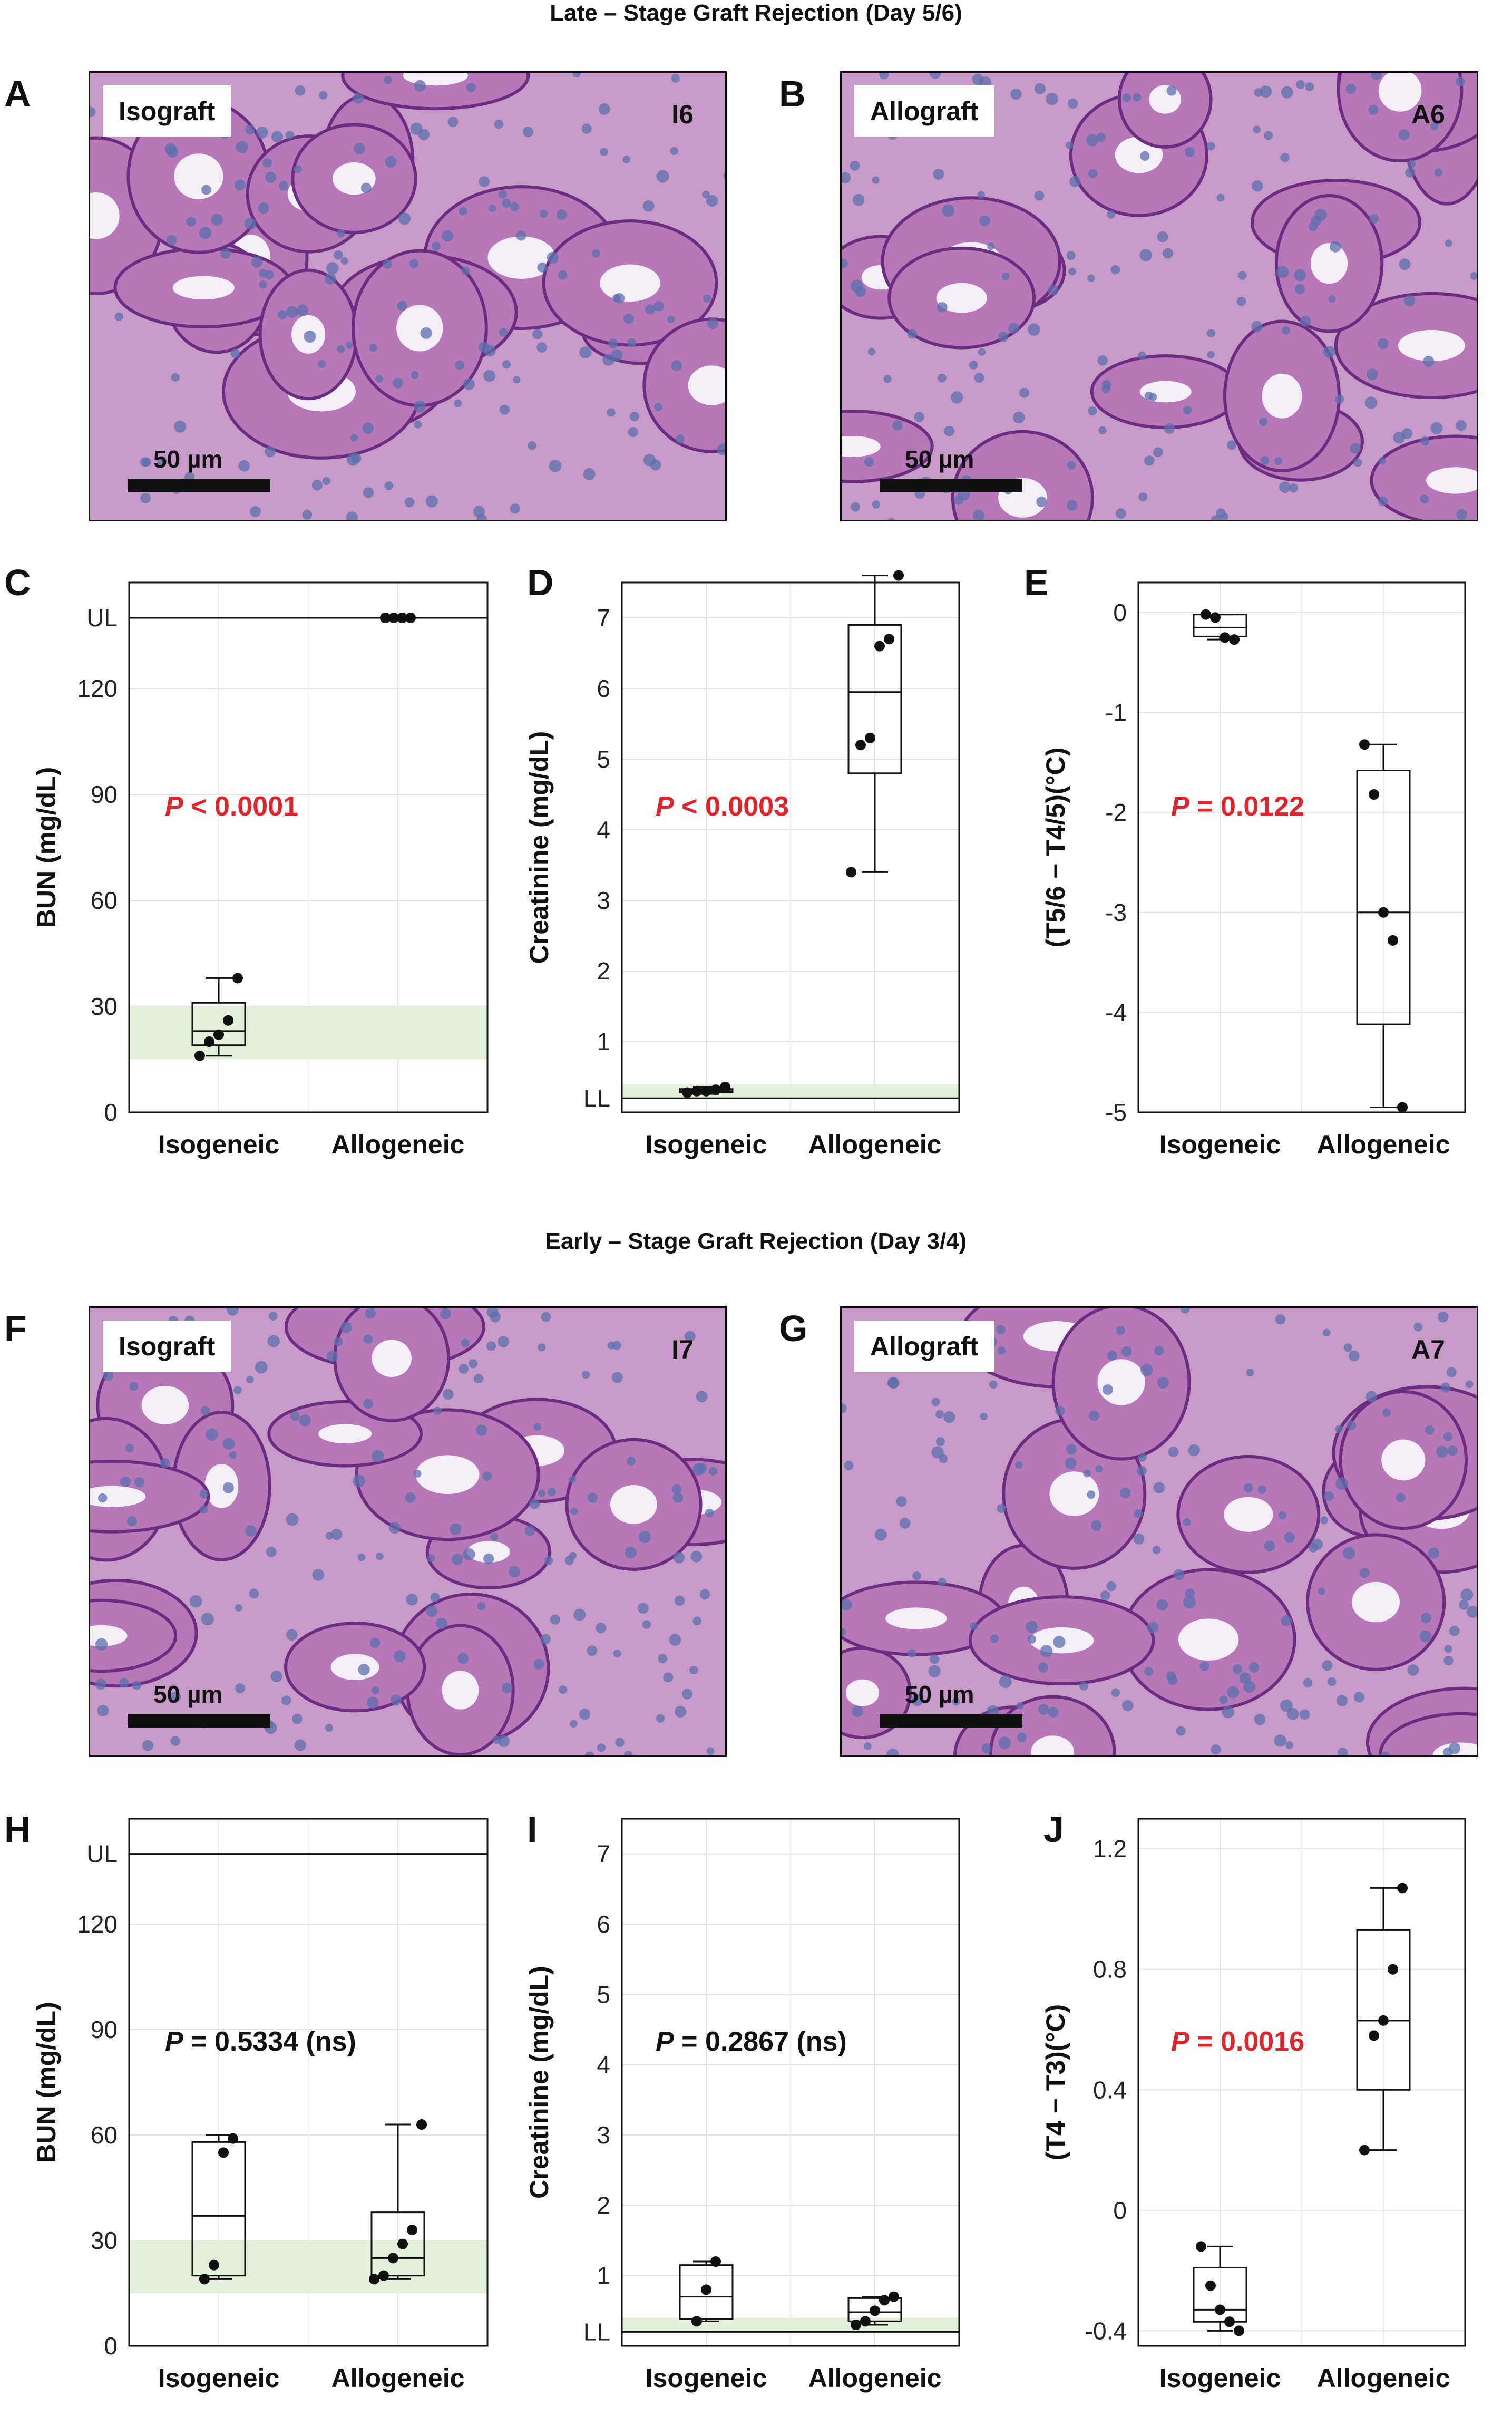 This screenshot has width=1512, height=2416. What do you see at coordinates (17, 1829) in the screenshot?
I see `panel-letter-h: H` at bounding box center [17, 1829].